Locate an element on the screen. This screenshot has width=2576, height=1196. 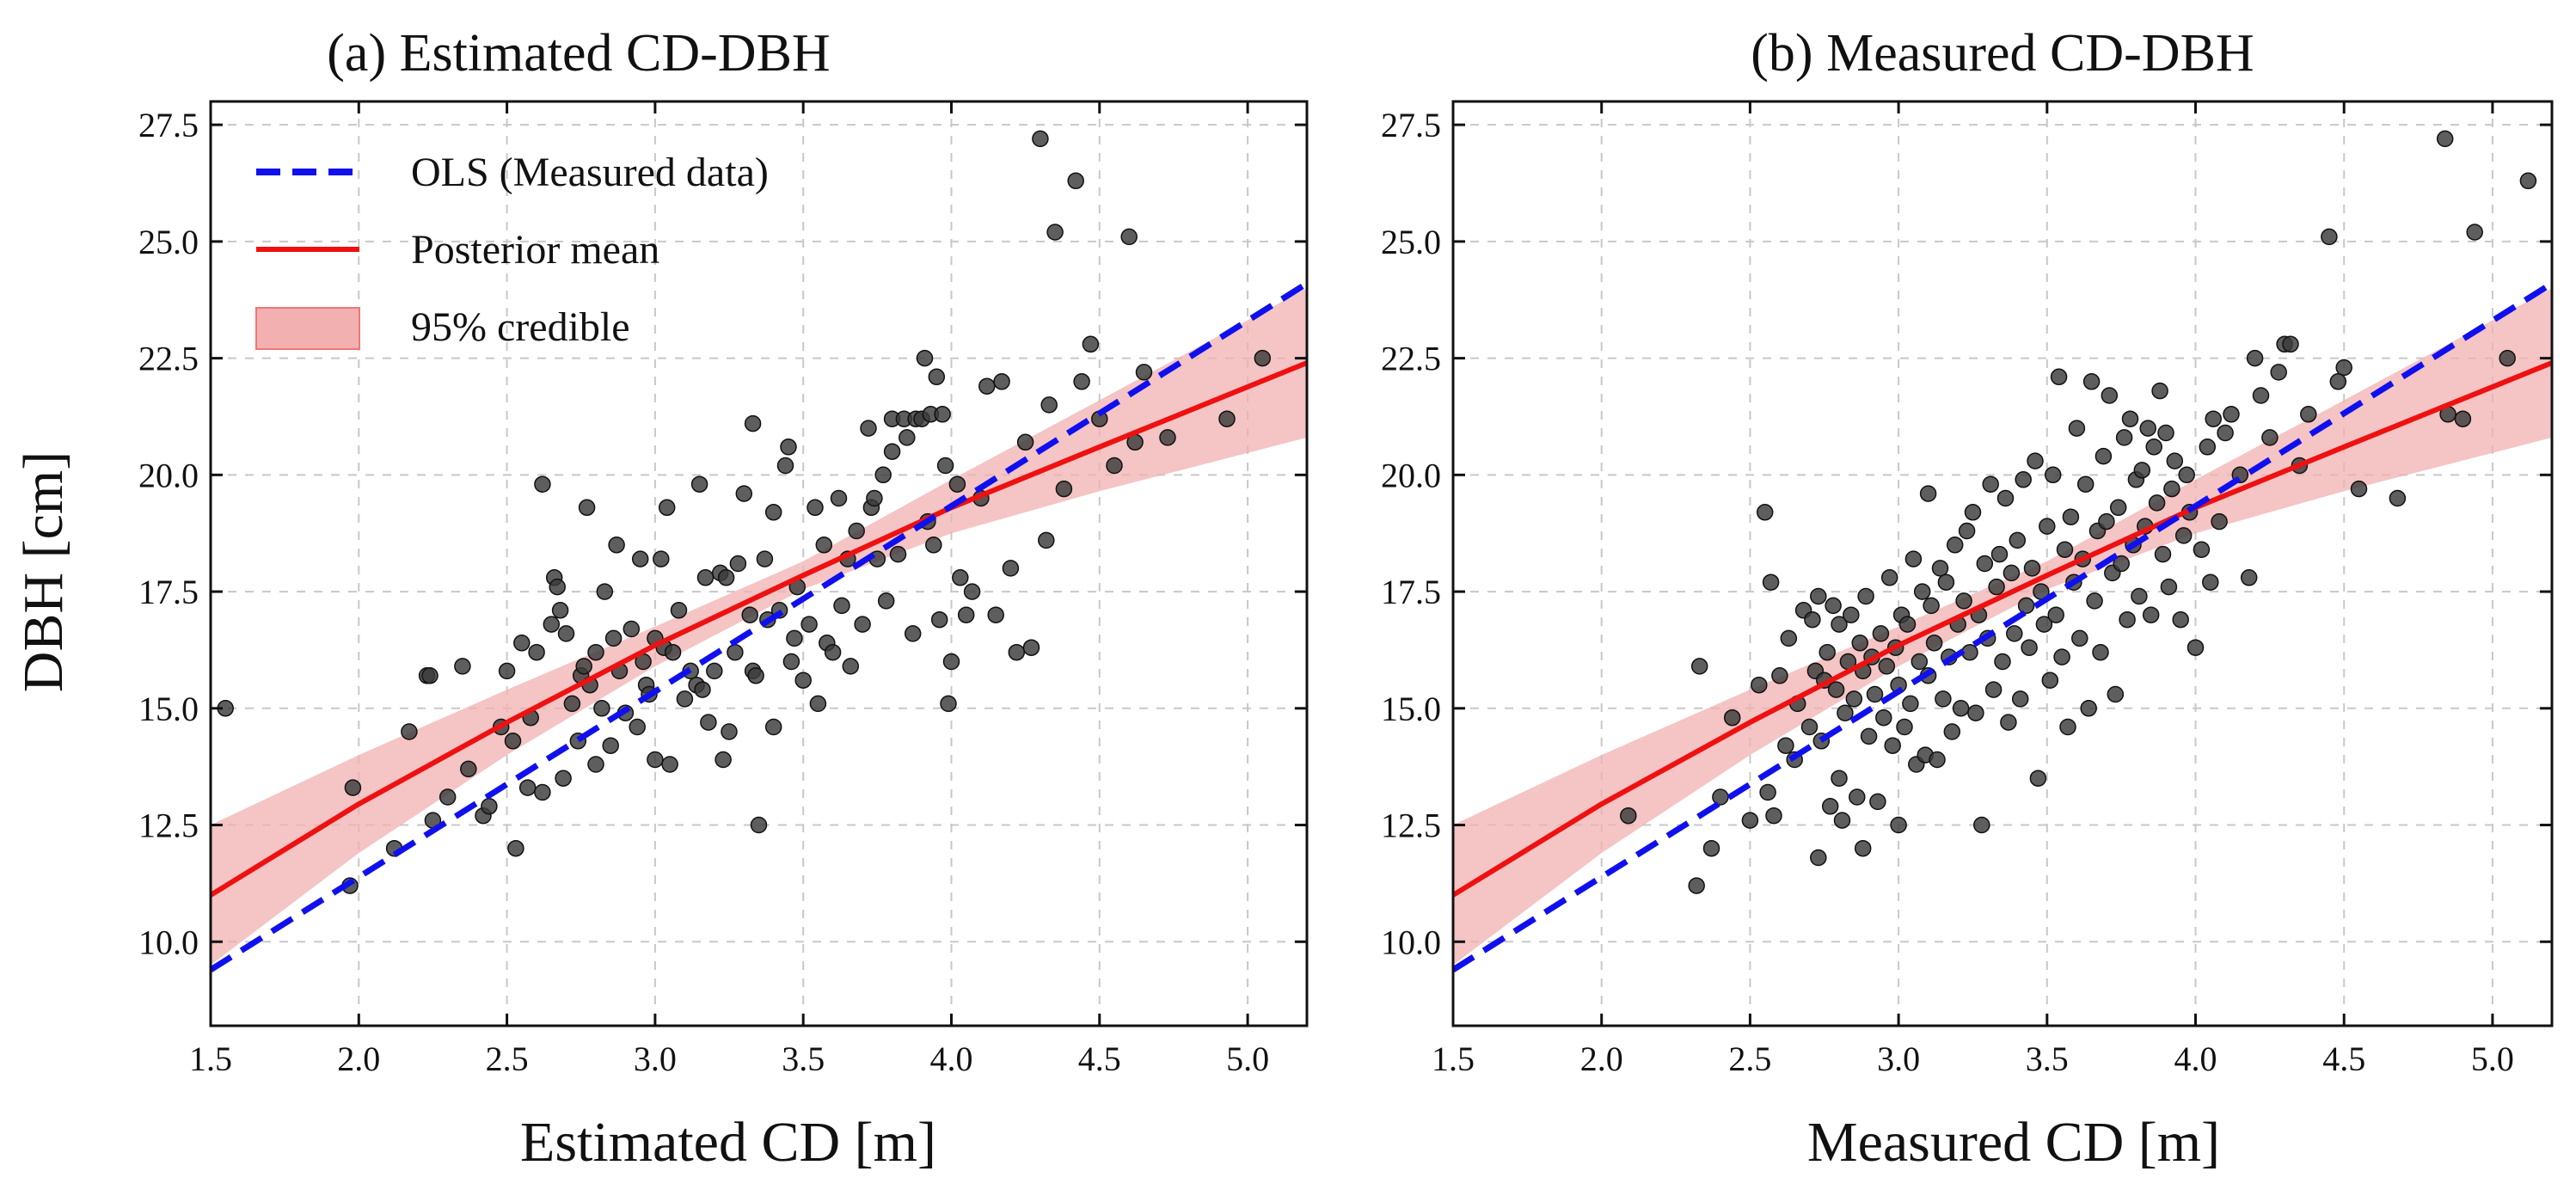
panel-b-x-tick-label: 2.0 is located at coordinates (1601, 1059).